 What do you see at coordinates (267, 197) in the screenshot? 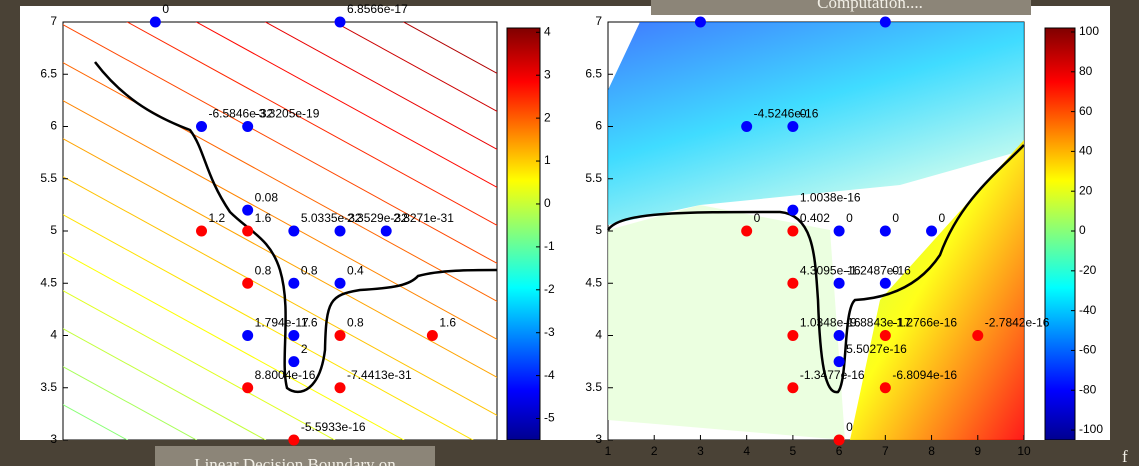
I see `point-label: 0.08` at bounding box center [267, 197].